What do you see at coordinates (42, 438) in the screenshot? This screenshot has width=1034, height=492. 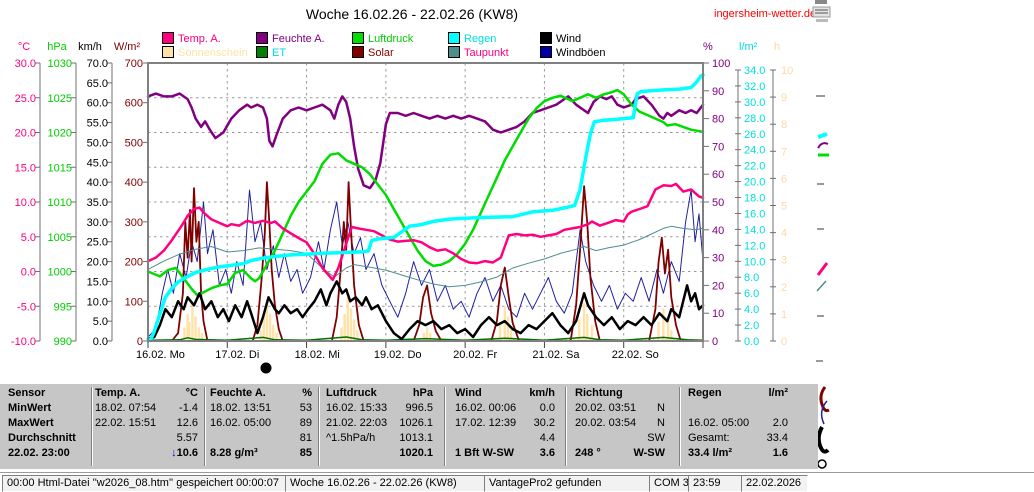 I see `row-label: Durchschnitt` at bounding box center [42, 438].